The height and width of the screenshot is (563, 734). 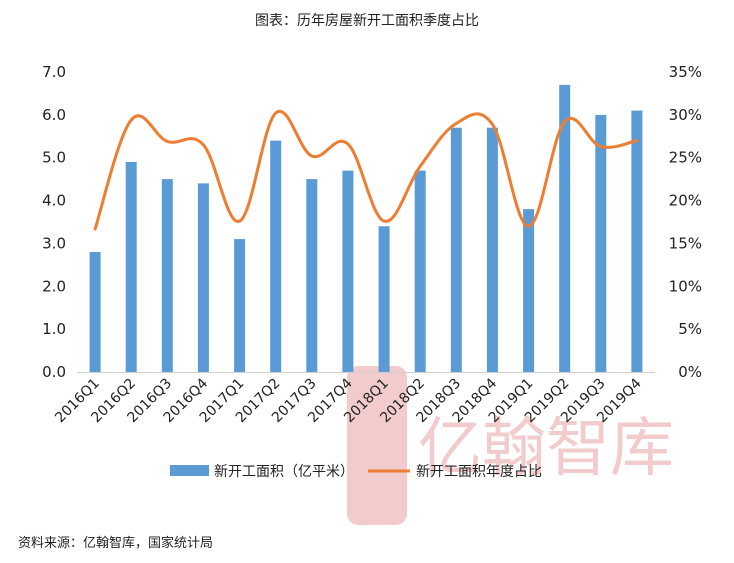 I want to click on bar-2016Q3, so click(x=167, y=275).